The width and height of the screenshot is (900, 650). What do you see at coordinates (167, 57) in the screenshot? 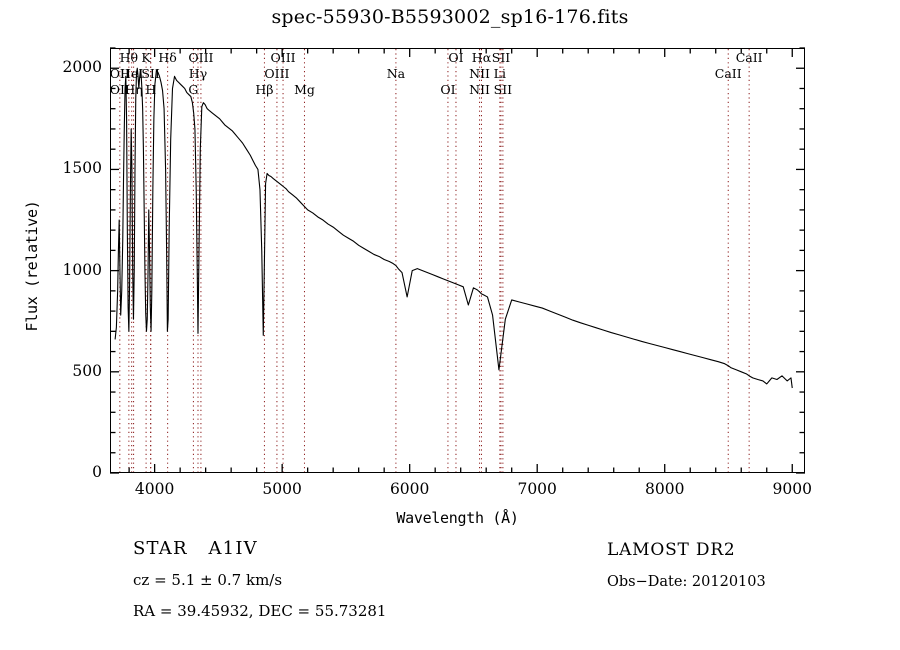
I see `spectral-line-label: Hδ` at bounding box center [167, 57].